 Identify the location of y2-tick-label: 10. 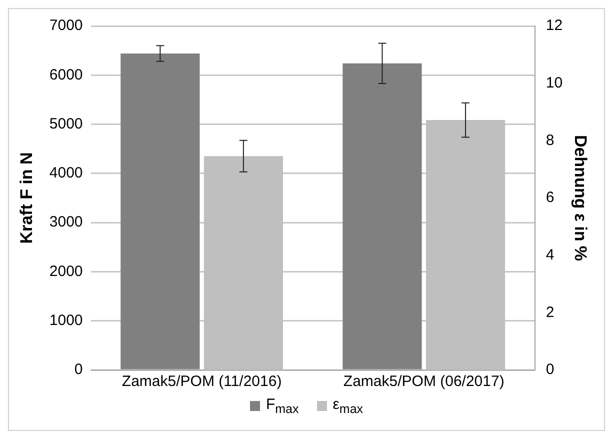
(554, 83).